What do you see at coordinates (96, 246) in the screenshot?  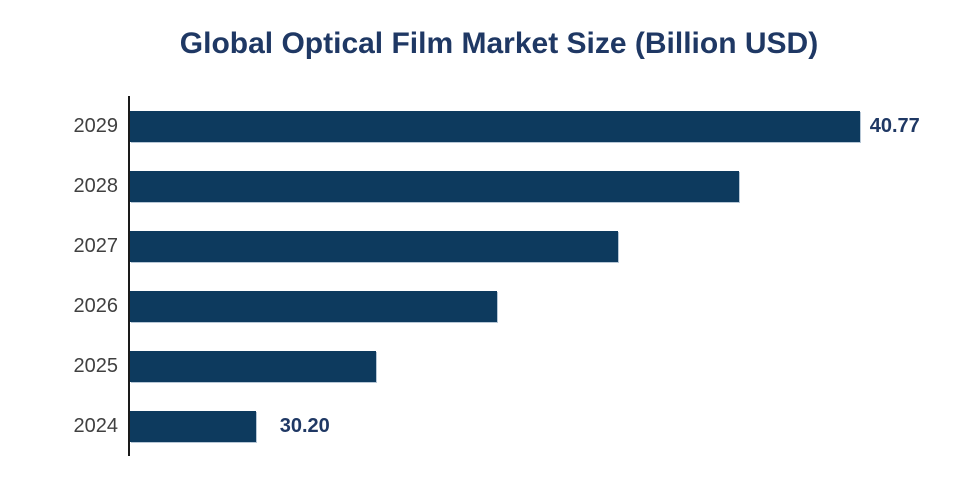 I see `category-label: 2027` at bounding box center [96, 246].